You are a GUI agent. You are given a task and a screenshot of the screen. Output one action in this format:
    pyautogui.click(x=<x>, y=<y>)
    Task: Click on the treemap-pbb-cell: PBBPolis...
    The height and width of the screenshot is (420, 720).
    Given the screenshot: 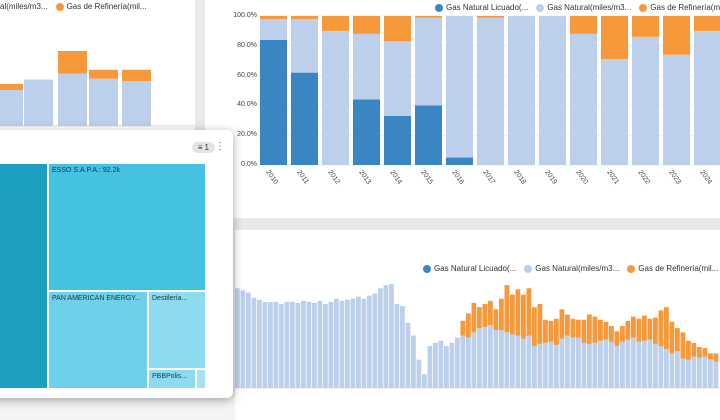 What is the action you would take?
    pyautogui.click(x=172, y=379)
    